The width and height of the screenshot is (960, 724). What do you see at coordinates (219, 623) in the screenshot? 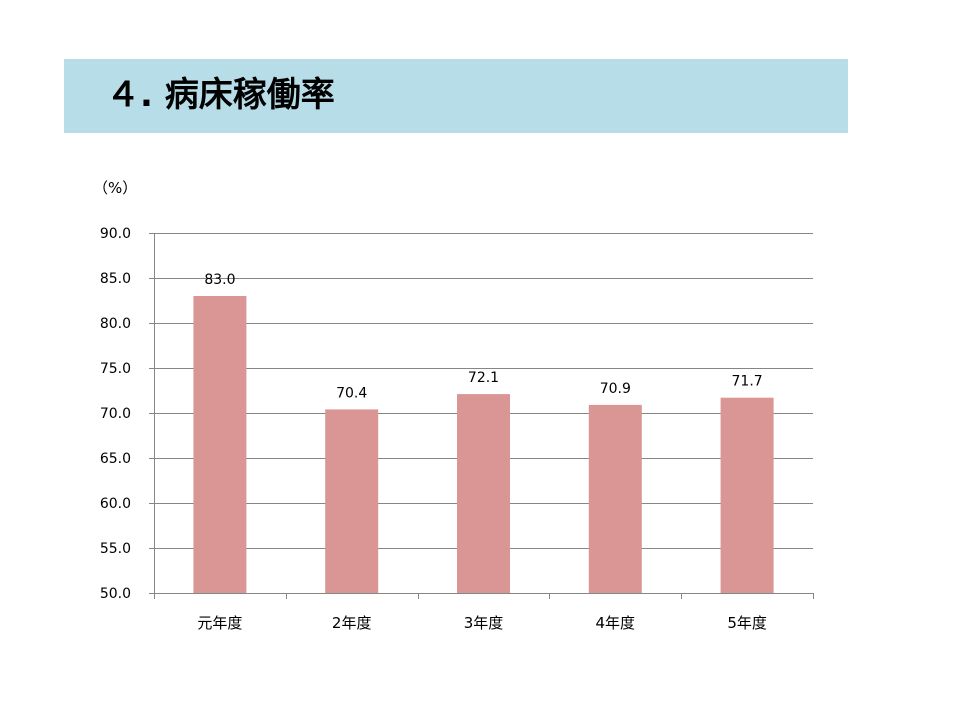
I see `x-category-label: 元年度` at bounding box center [219, 623].